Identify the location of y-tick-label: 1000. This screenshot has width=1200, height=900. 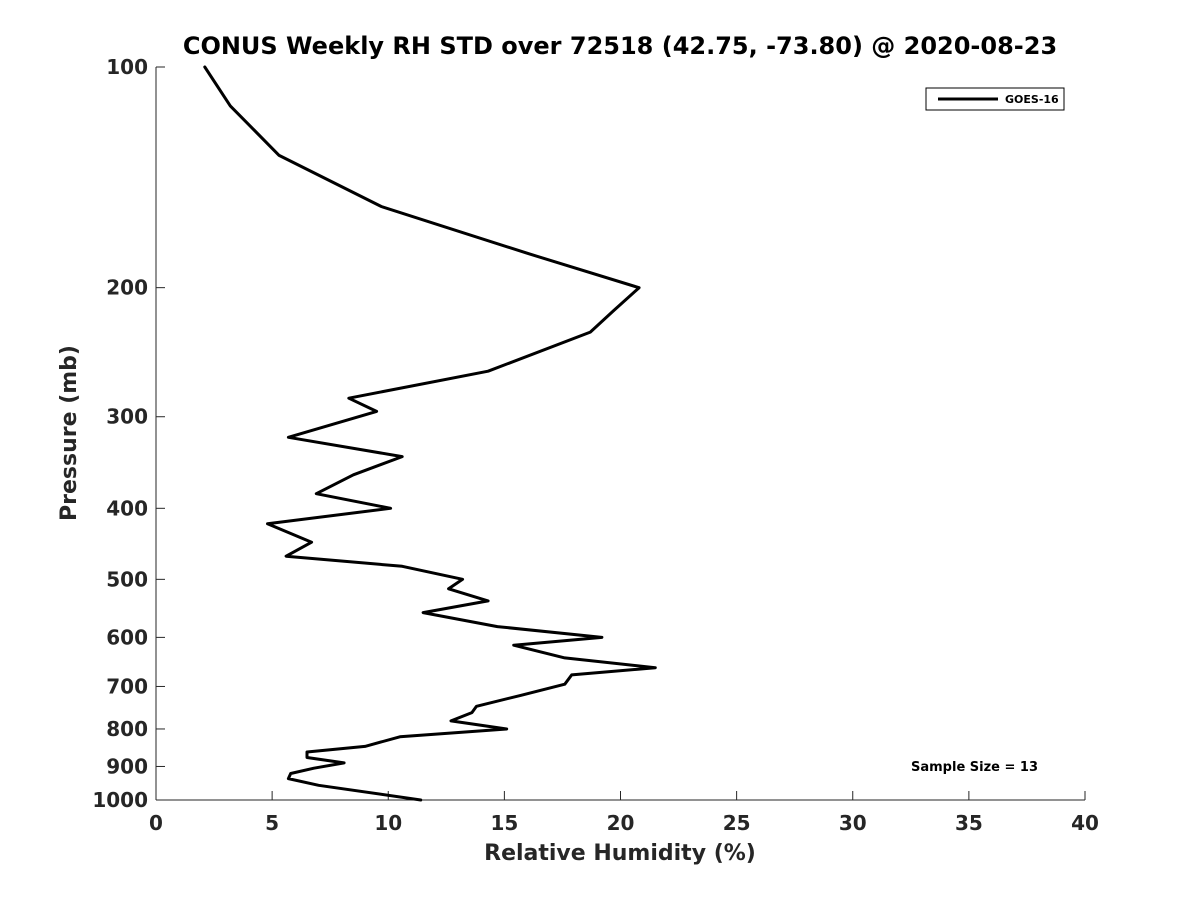
(120, 800).